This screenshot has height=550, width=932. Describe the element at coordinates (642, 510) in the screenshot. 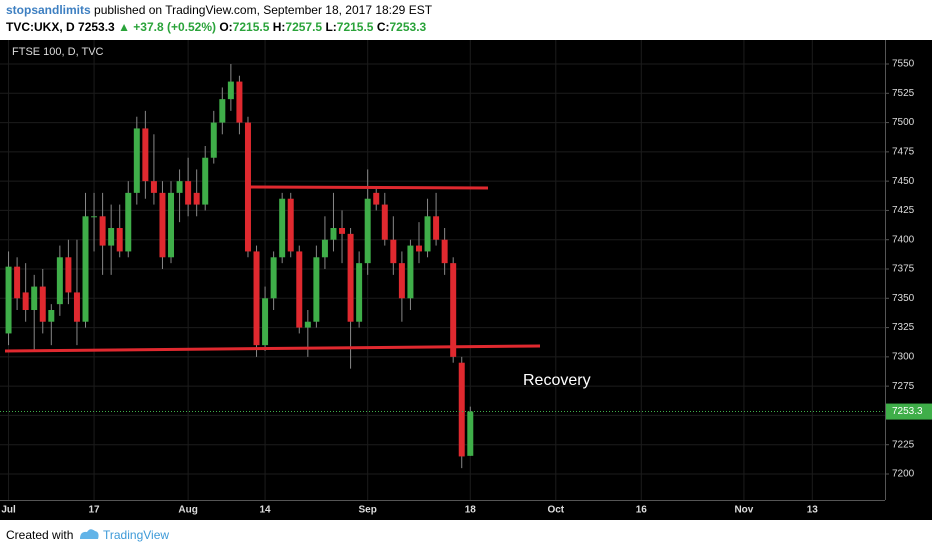

I see `x-tick-label: 16` at that location.